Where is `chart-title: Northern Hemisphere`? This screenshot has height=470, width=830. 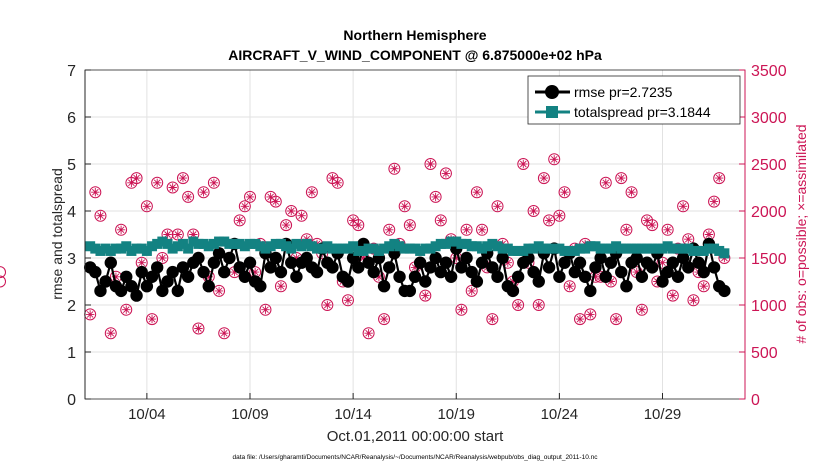 chart-title: Northern Hemisphere is located at coordinates (414, 35).